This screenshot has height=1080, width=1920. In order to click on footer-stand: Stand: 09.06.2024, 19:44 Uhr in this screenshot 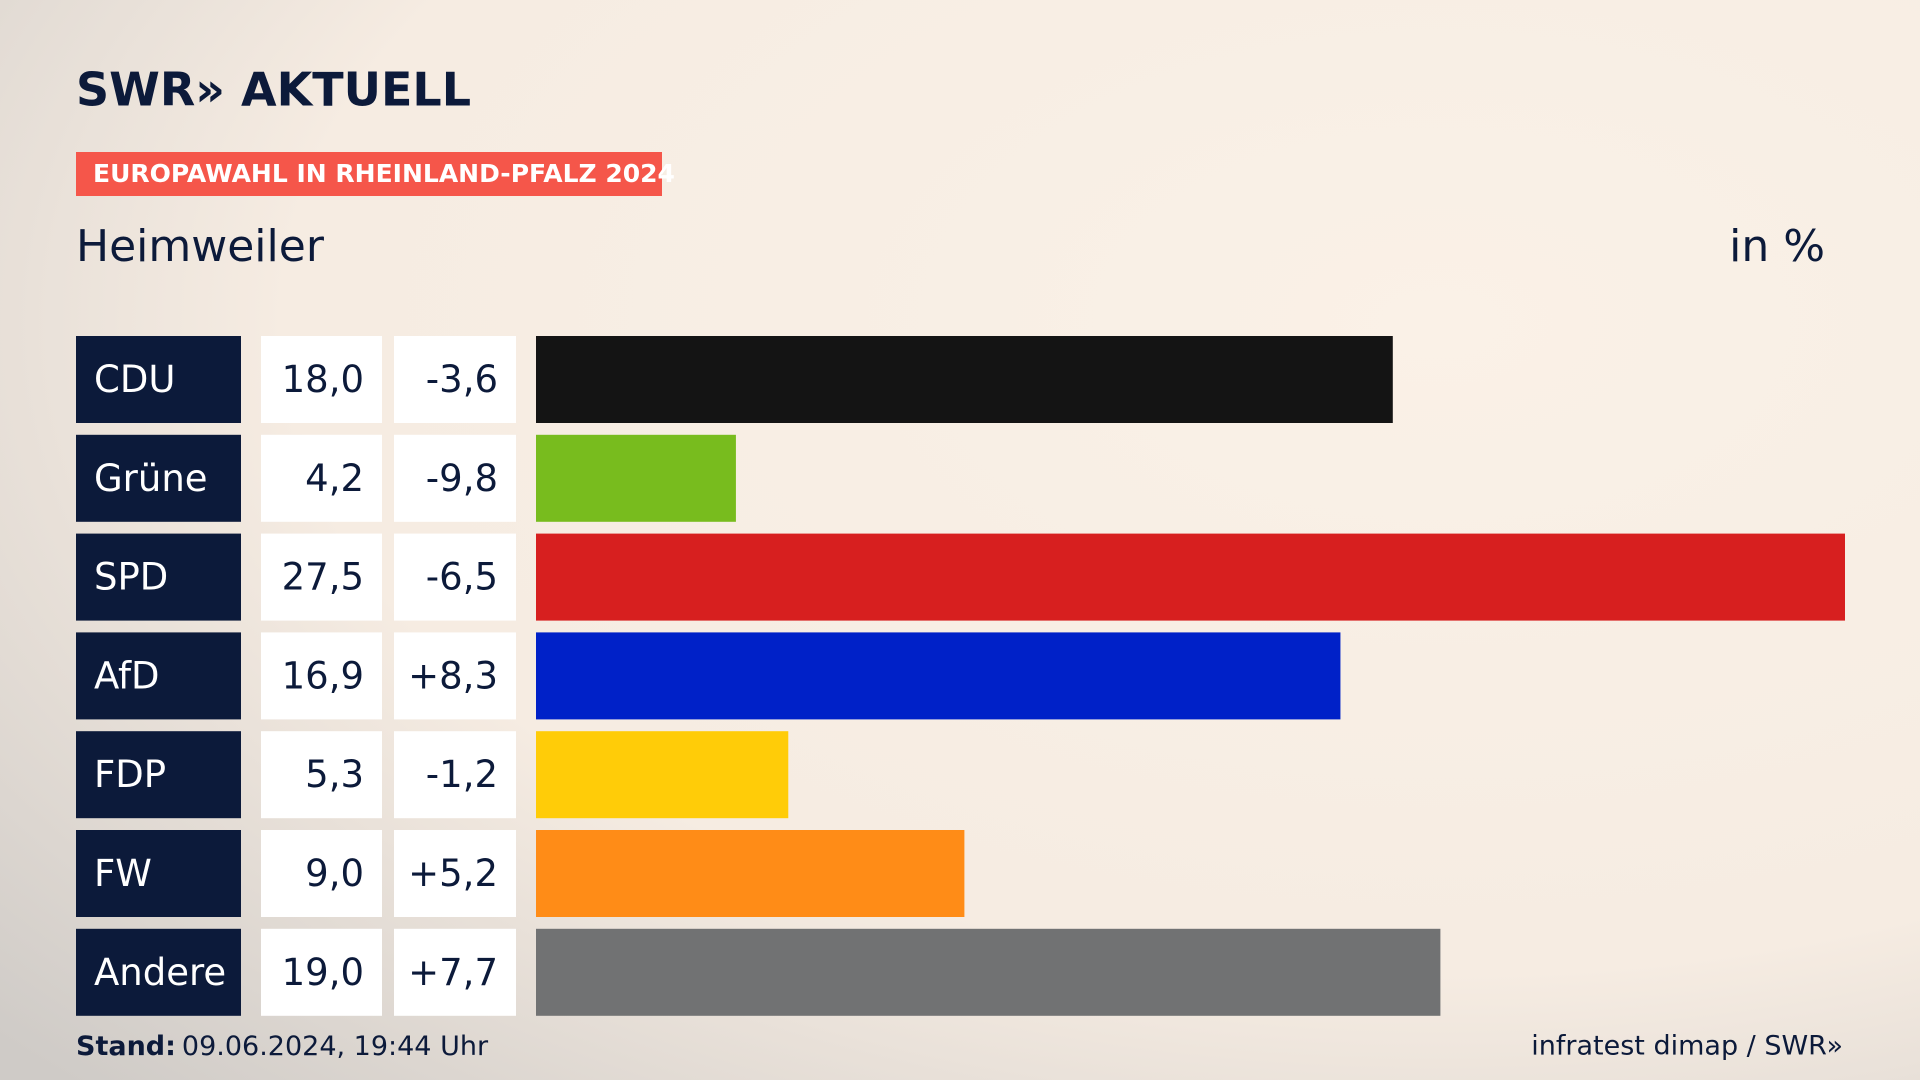, I will do `click(282, 1046)`.